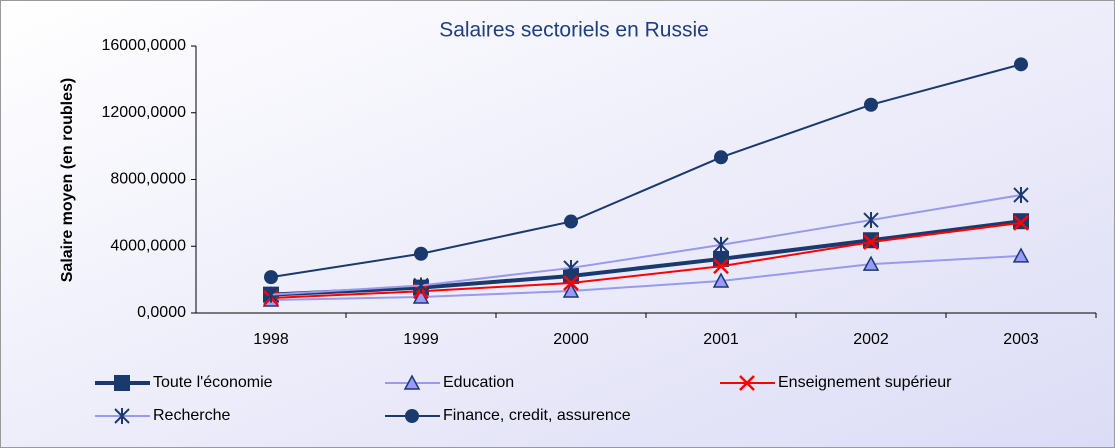  I want to click on y-axis-label: Salaire moyen (en roubles), so click(67, 180).